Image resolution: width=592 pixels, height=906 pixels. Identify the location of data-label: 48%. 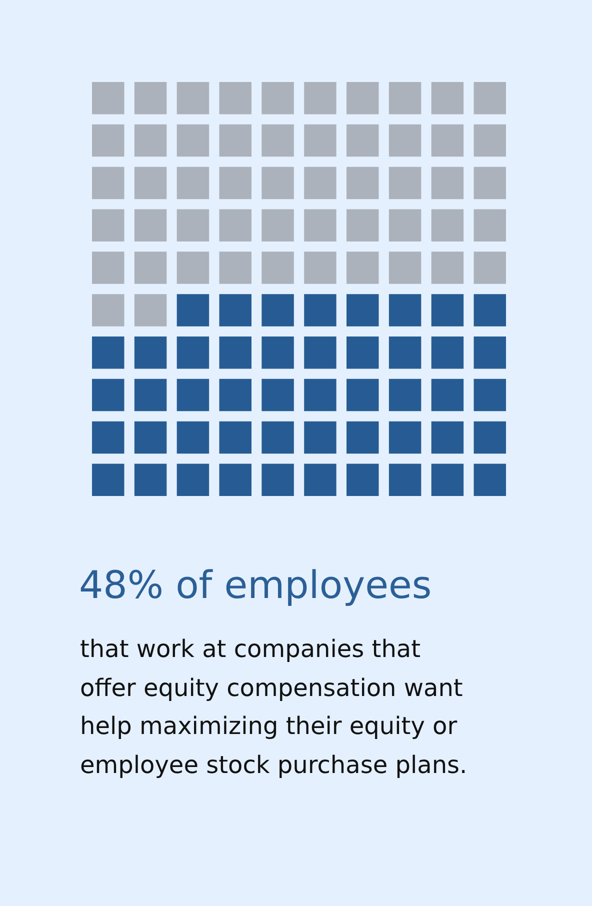
(121, 585).